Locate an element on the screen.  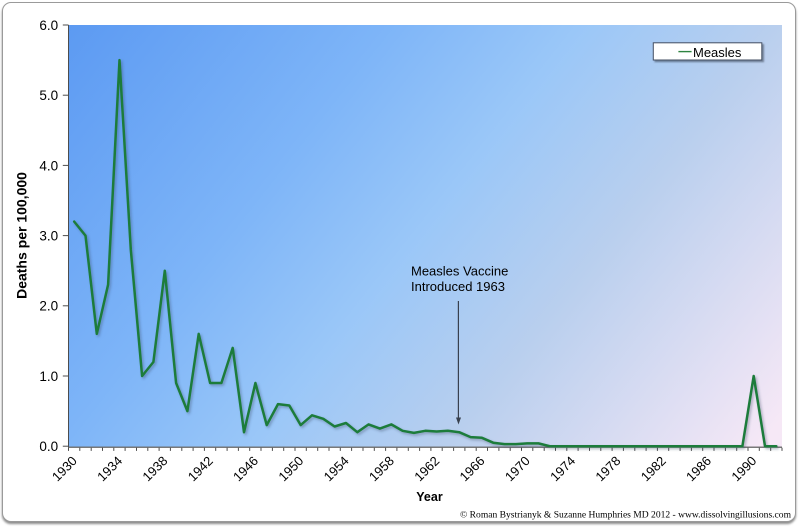
svg-text: 1958 is located at coordinates (381, 468).